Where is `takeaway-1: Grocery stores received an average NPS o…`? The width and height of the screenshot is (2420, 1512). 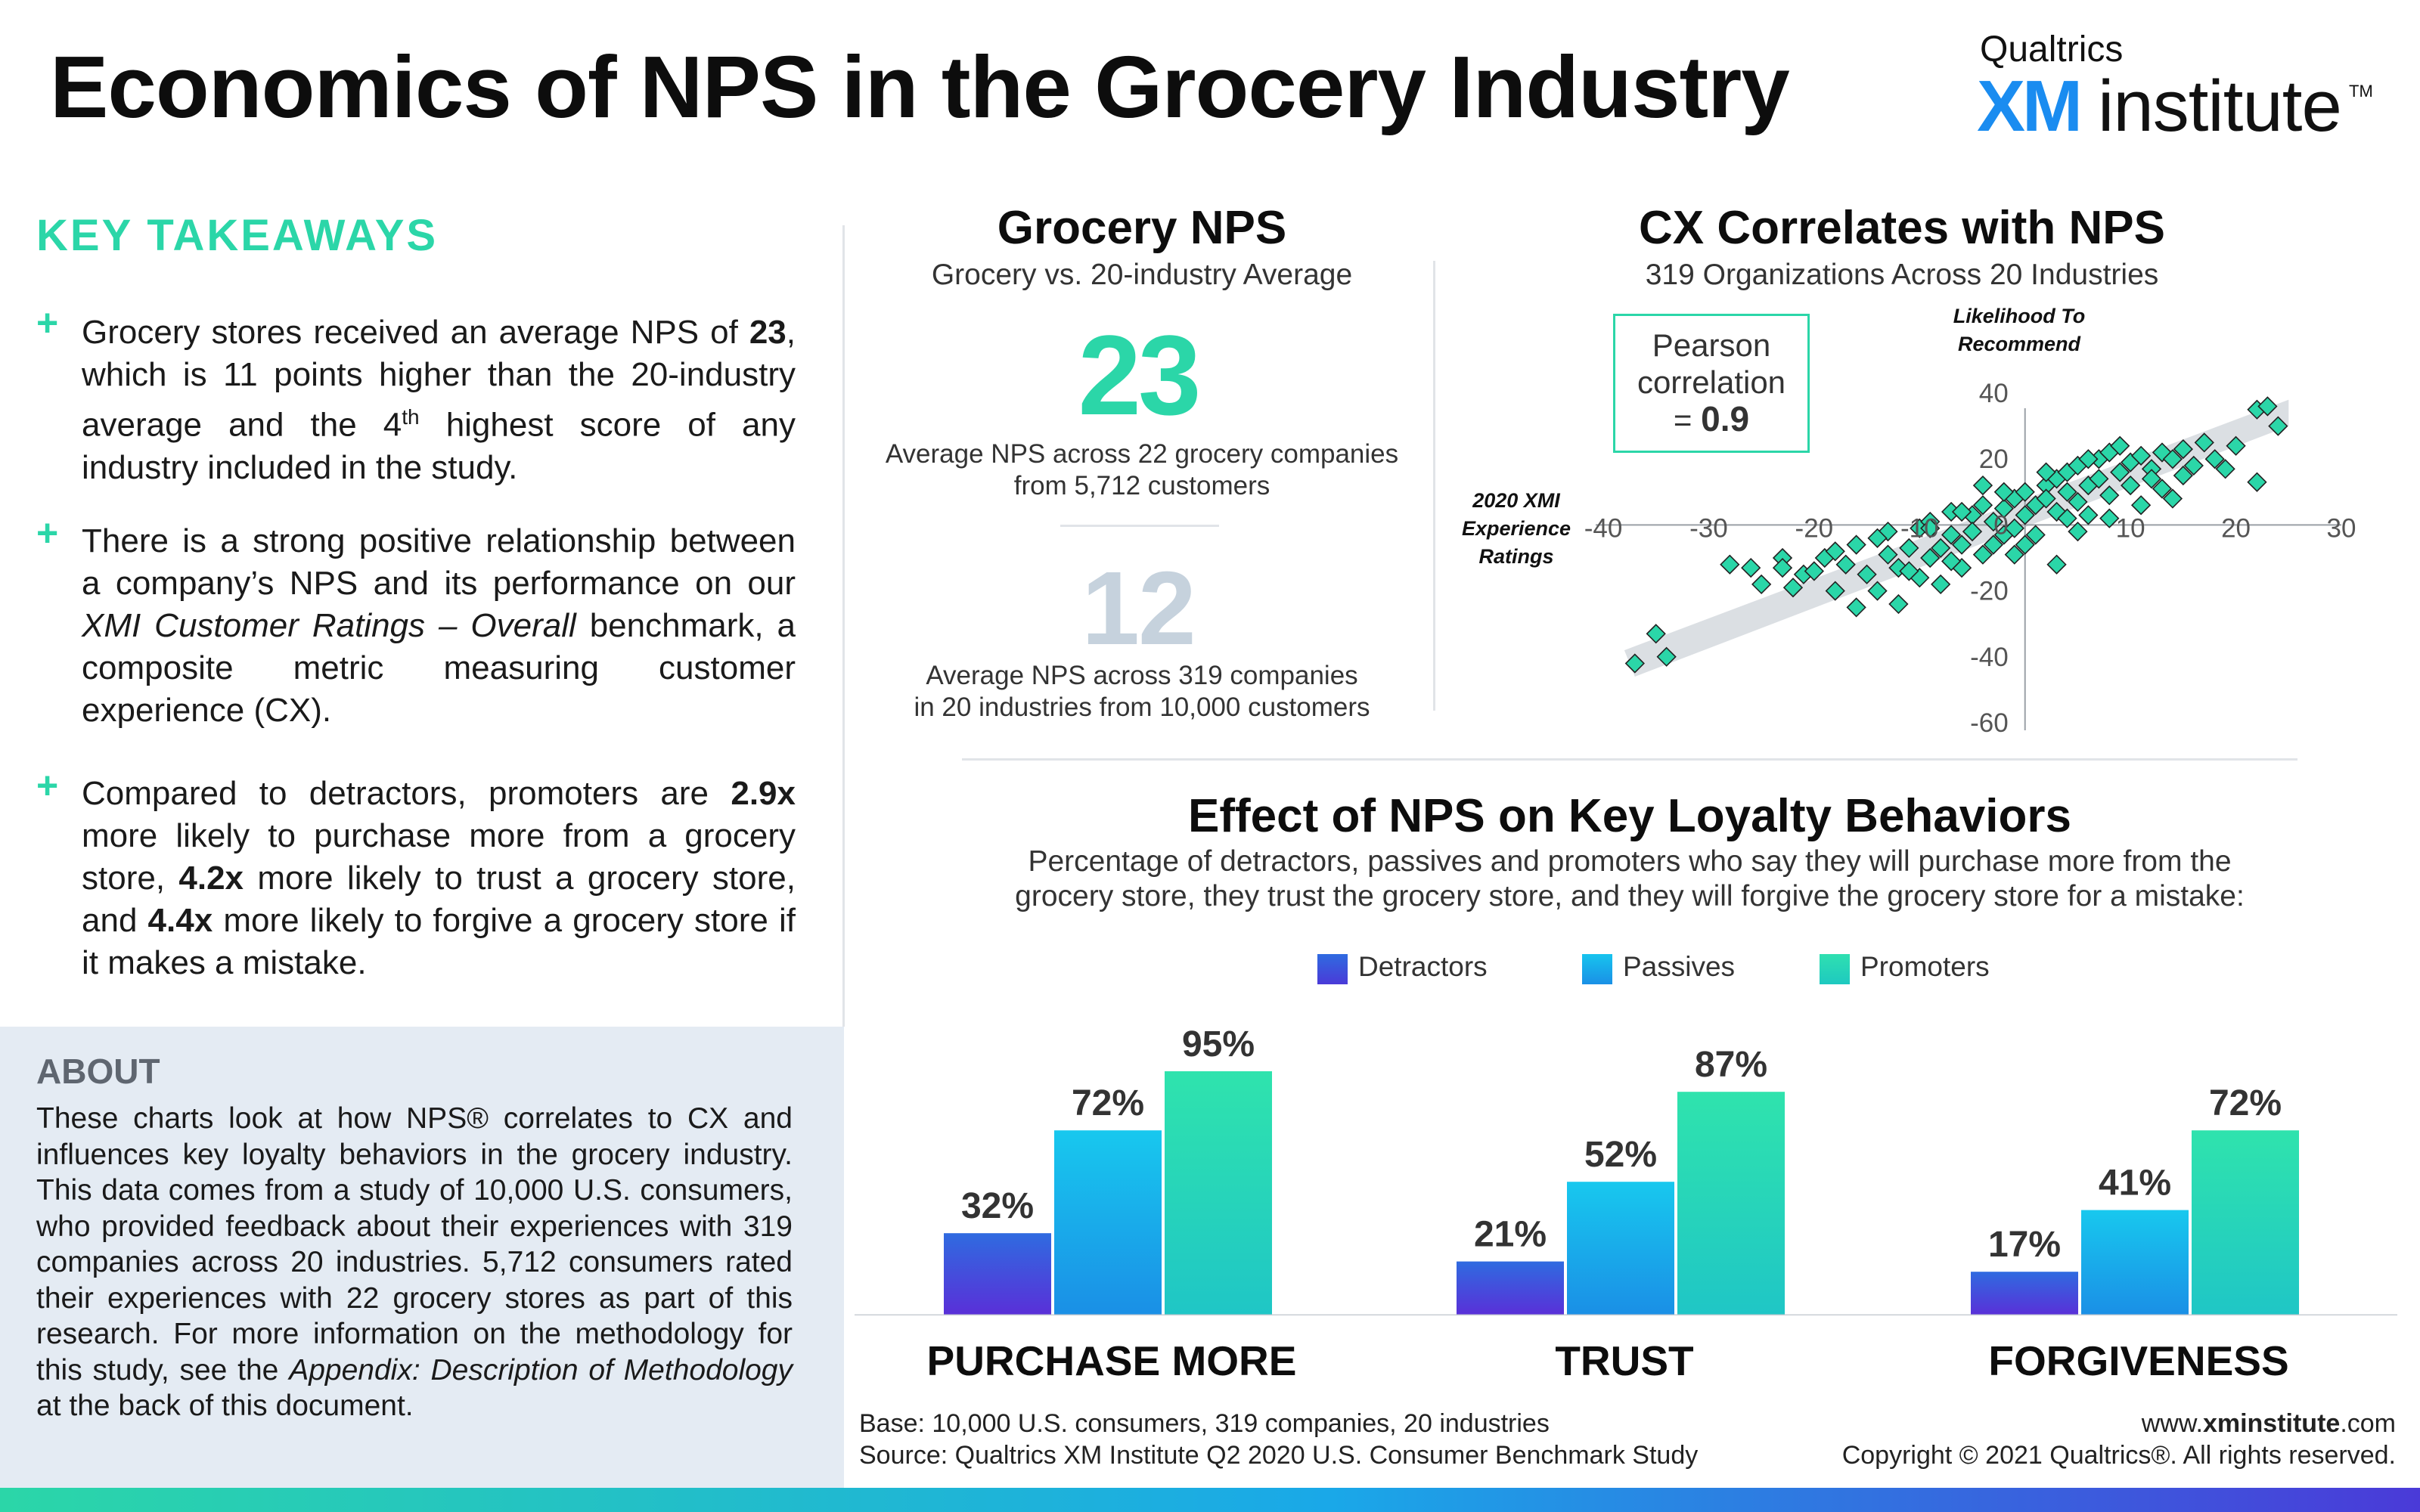 takeaway-1: Grocery stores received an average NPS o… is located at coordinates (439, 400).